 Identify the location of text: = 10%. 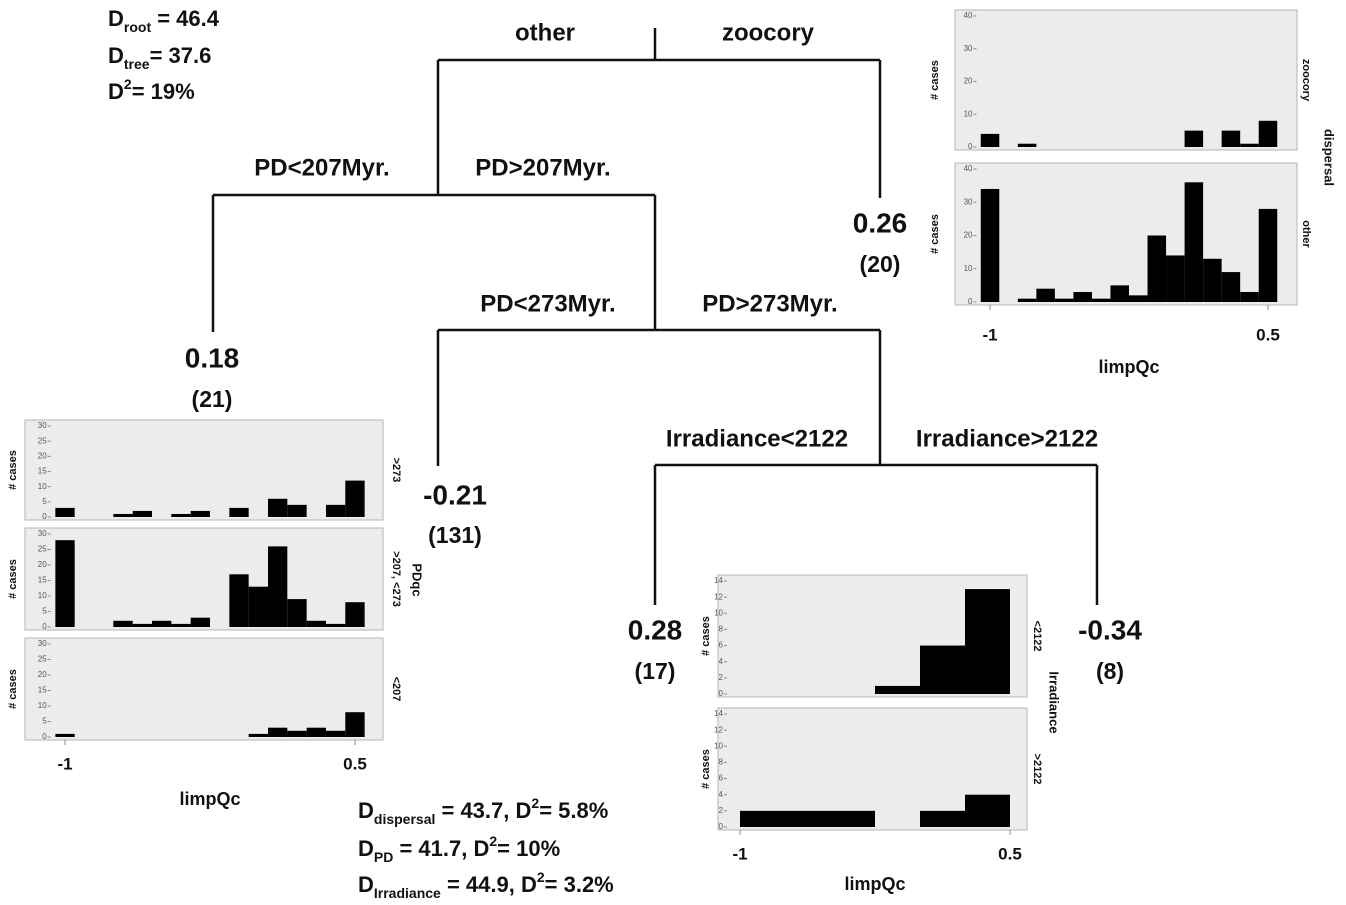
(528, 848).